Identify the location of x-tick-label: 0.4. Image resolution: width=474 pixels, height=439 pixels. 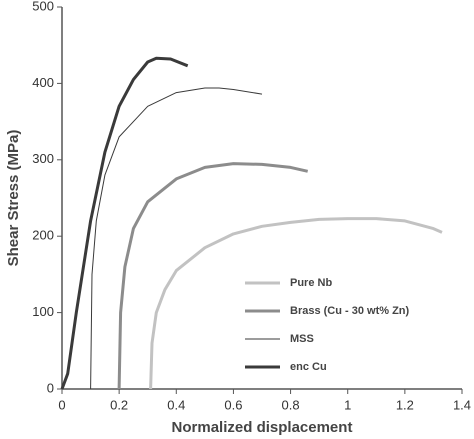
(176, 404).